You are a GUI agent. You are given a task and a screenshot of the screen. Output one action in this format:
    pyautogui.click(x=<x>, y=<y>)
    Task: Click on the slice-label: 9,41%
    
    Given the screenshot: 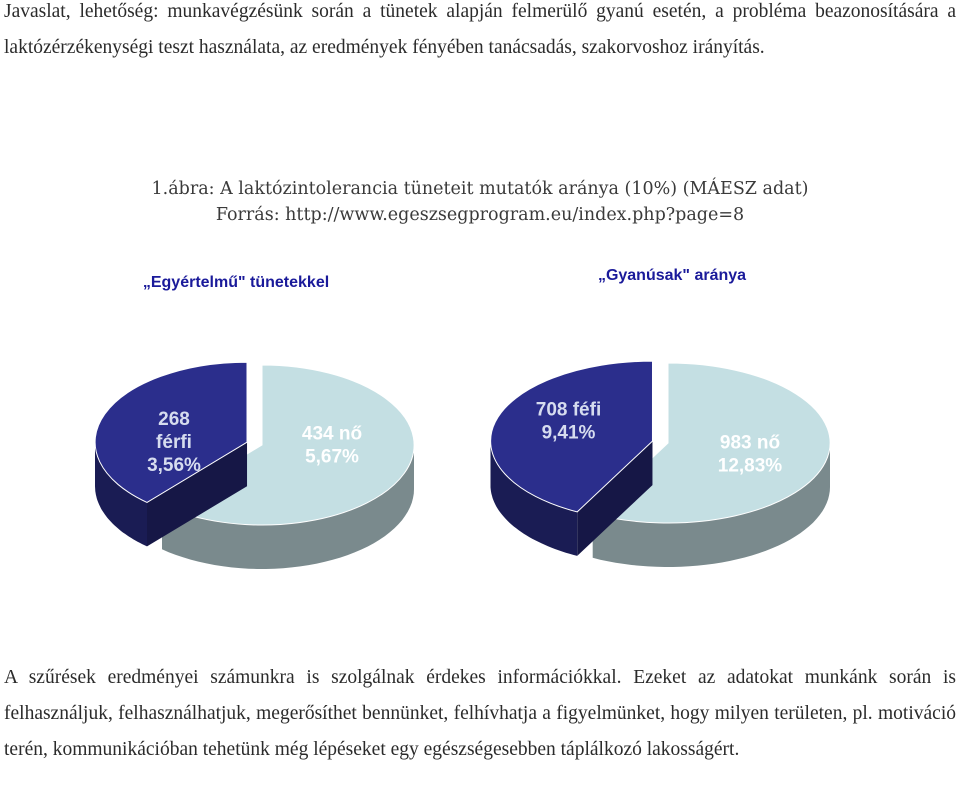 What is the action you would take?
    pyautogui.click(x=569, y=433)
    